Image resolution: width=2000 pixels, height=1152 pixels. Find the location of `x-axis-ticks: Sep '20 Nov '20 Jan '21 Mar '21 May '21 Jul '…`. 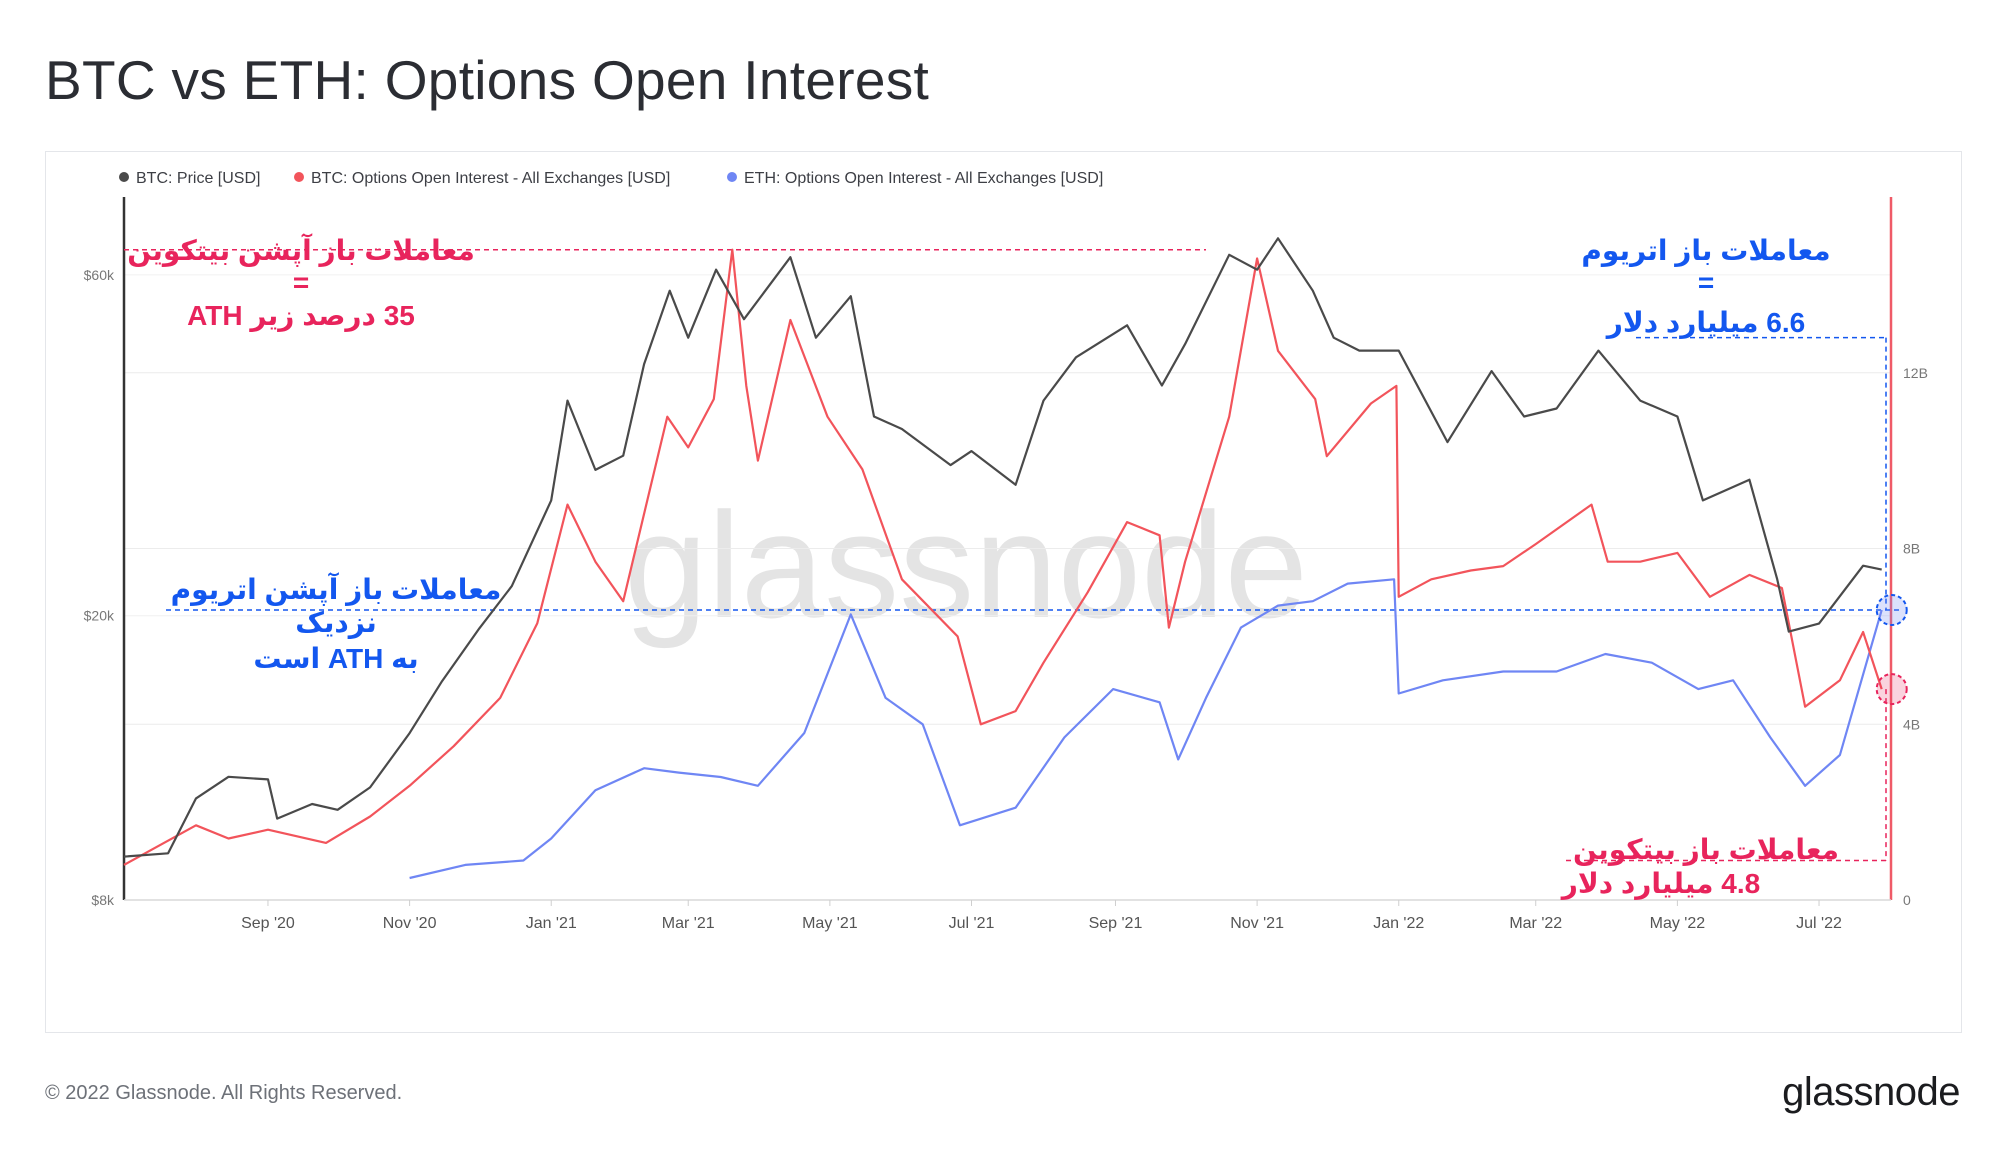

x-axis-ticks: Sep '20 Nov '20 Jan '21 Mar '21 May '21 Jul '… is located at coordinates (1041, 916).